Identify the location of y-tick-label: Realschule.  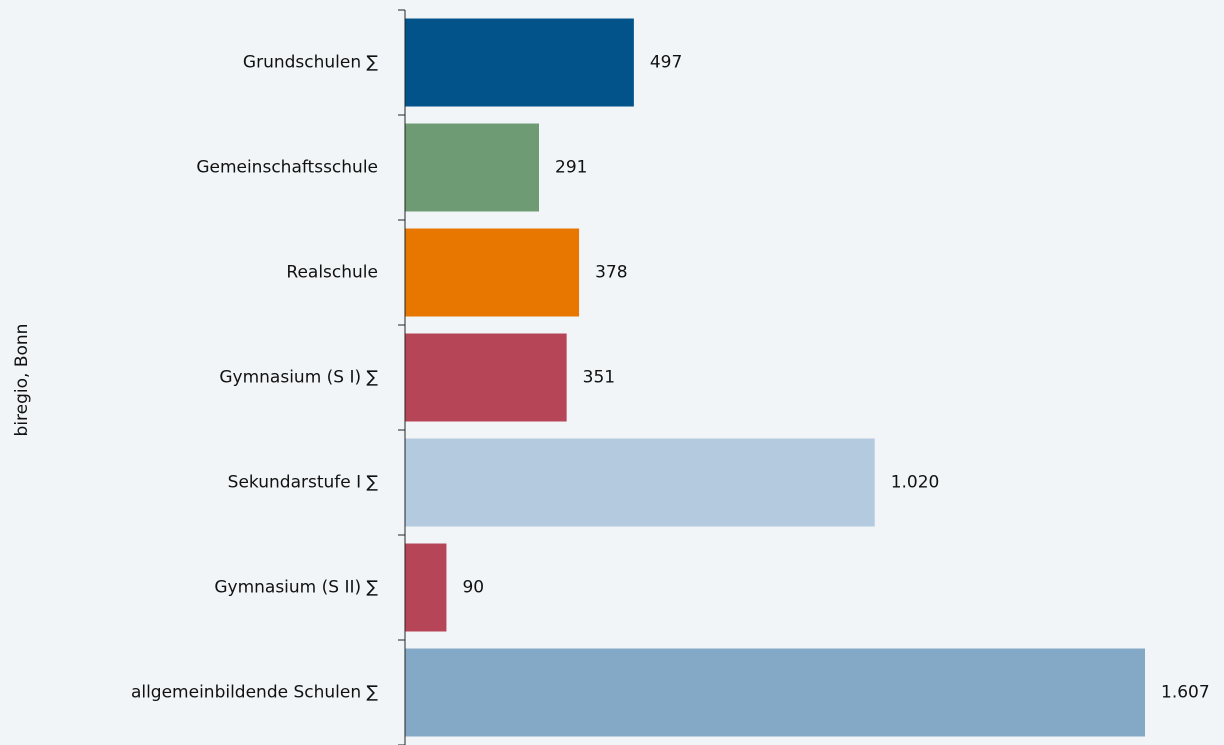
(332, 273).